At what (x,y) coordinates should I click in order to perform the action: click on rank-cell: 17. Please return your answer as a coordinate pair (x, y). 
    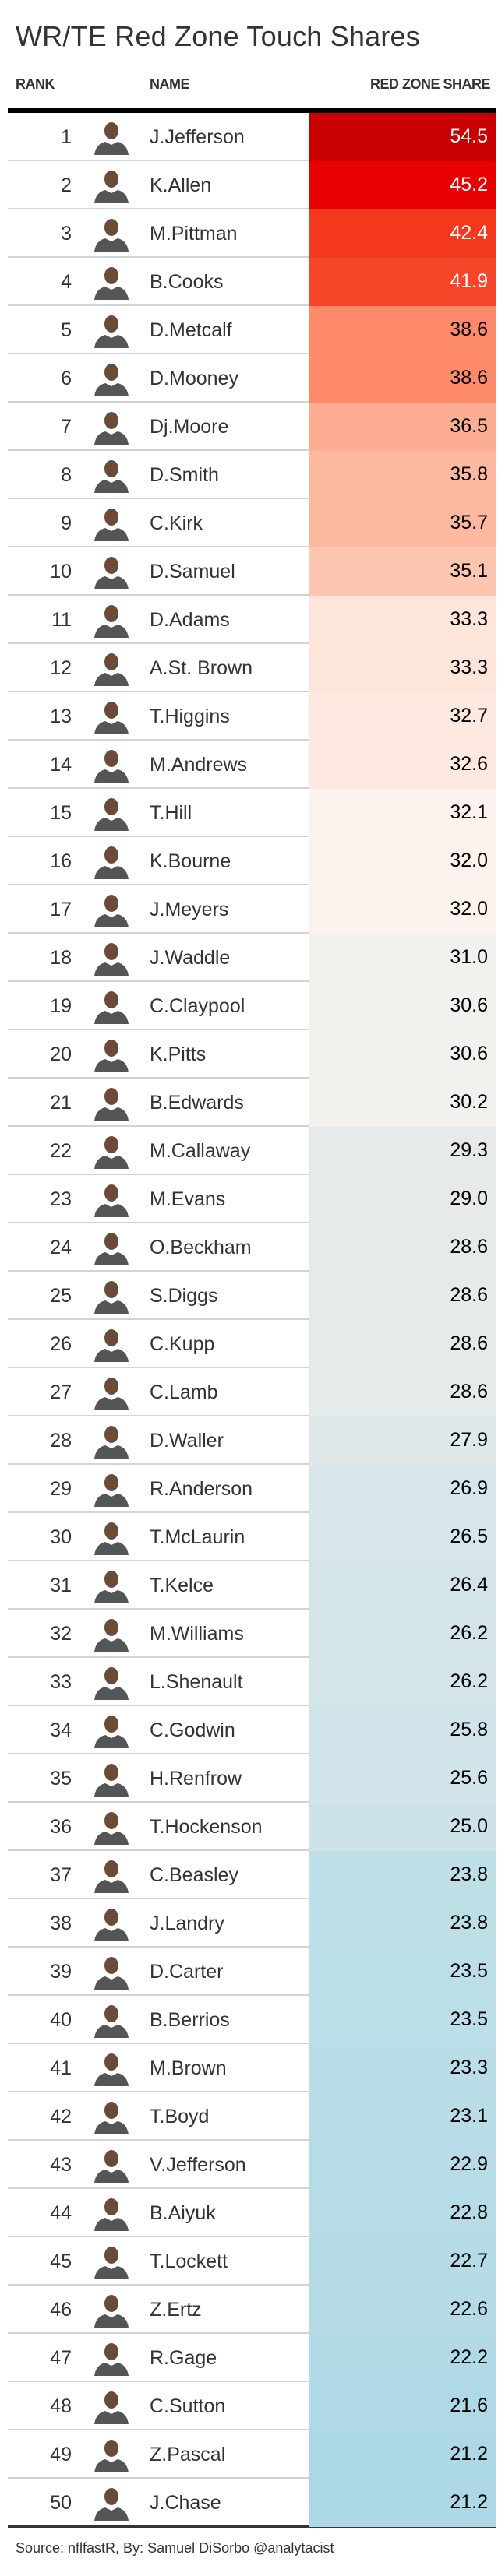
    Looking at the image, I should click on (61, 909).